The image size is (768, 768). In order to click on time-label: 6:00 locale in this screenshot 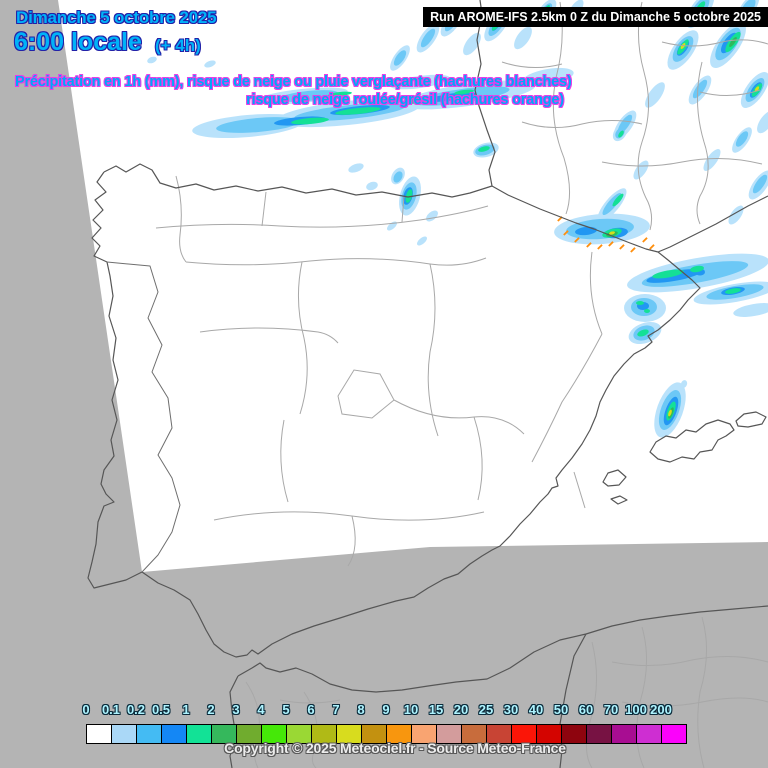, I will do `click(78, 42)`.